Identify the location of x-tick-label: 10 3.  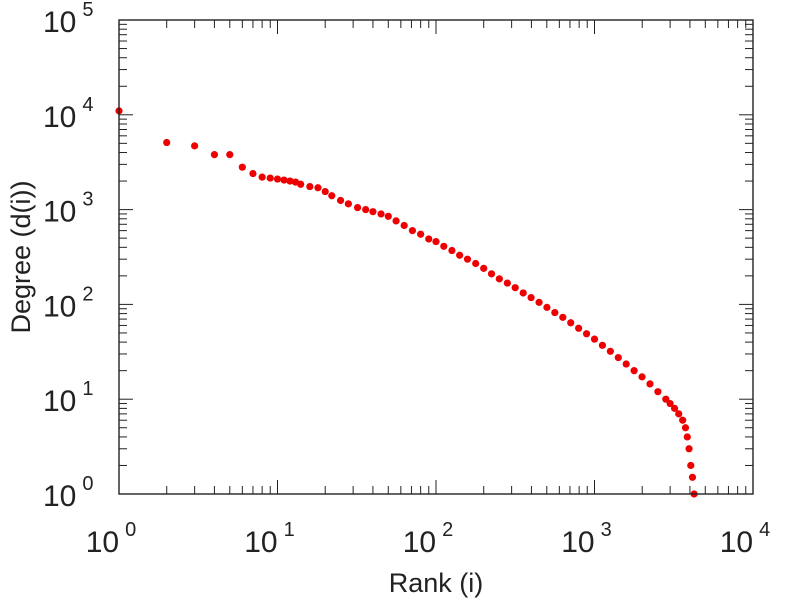
(586, 539).